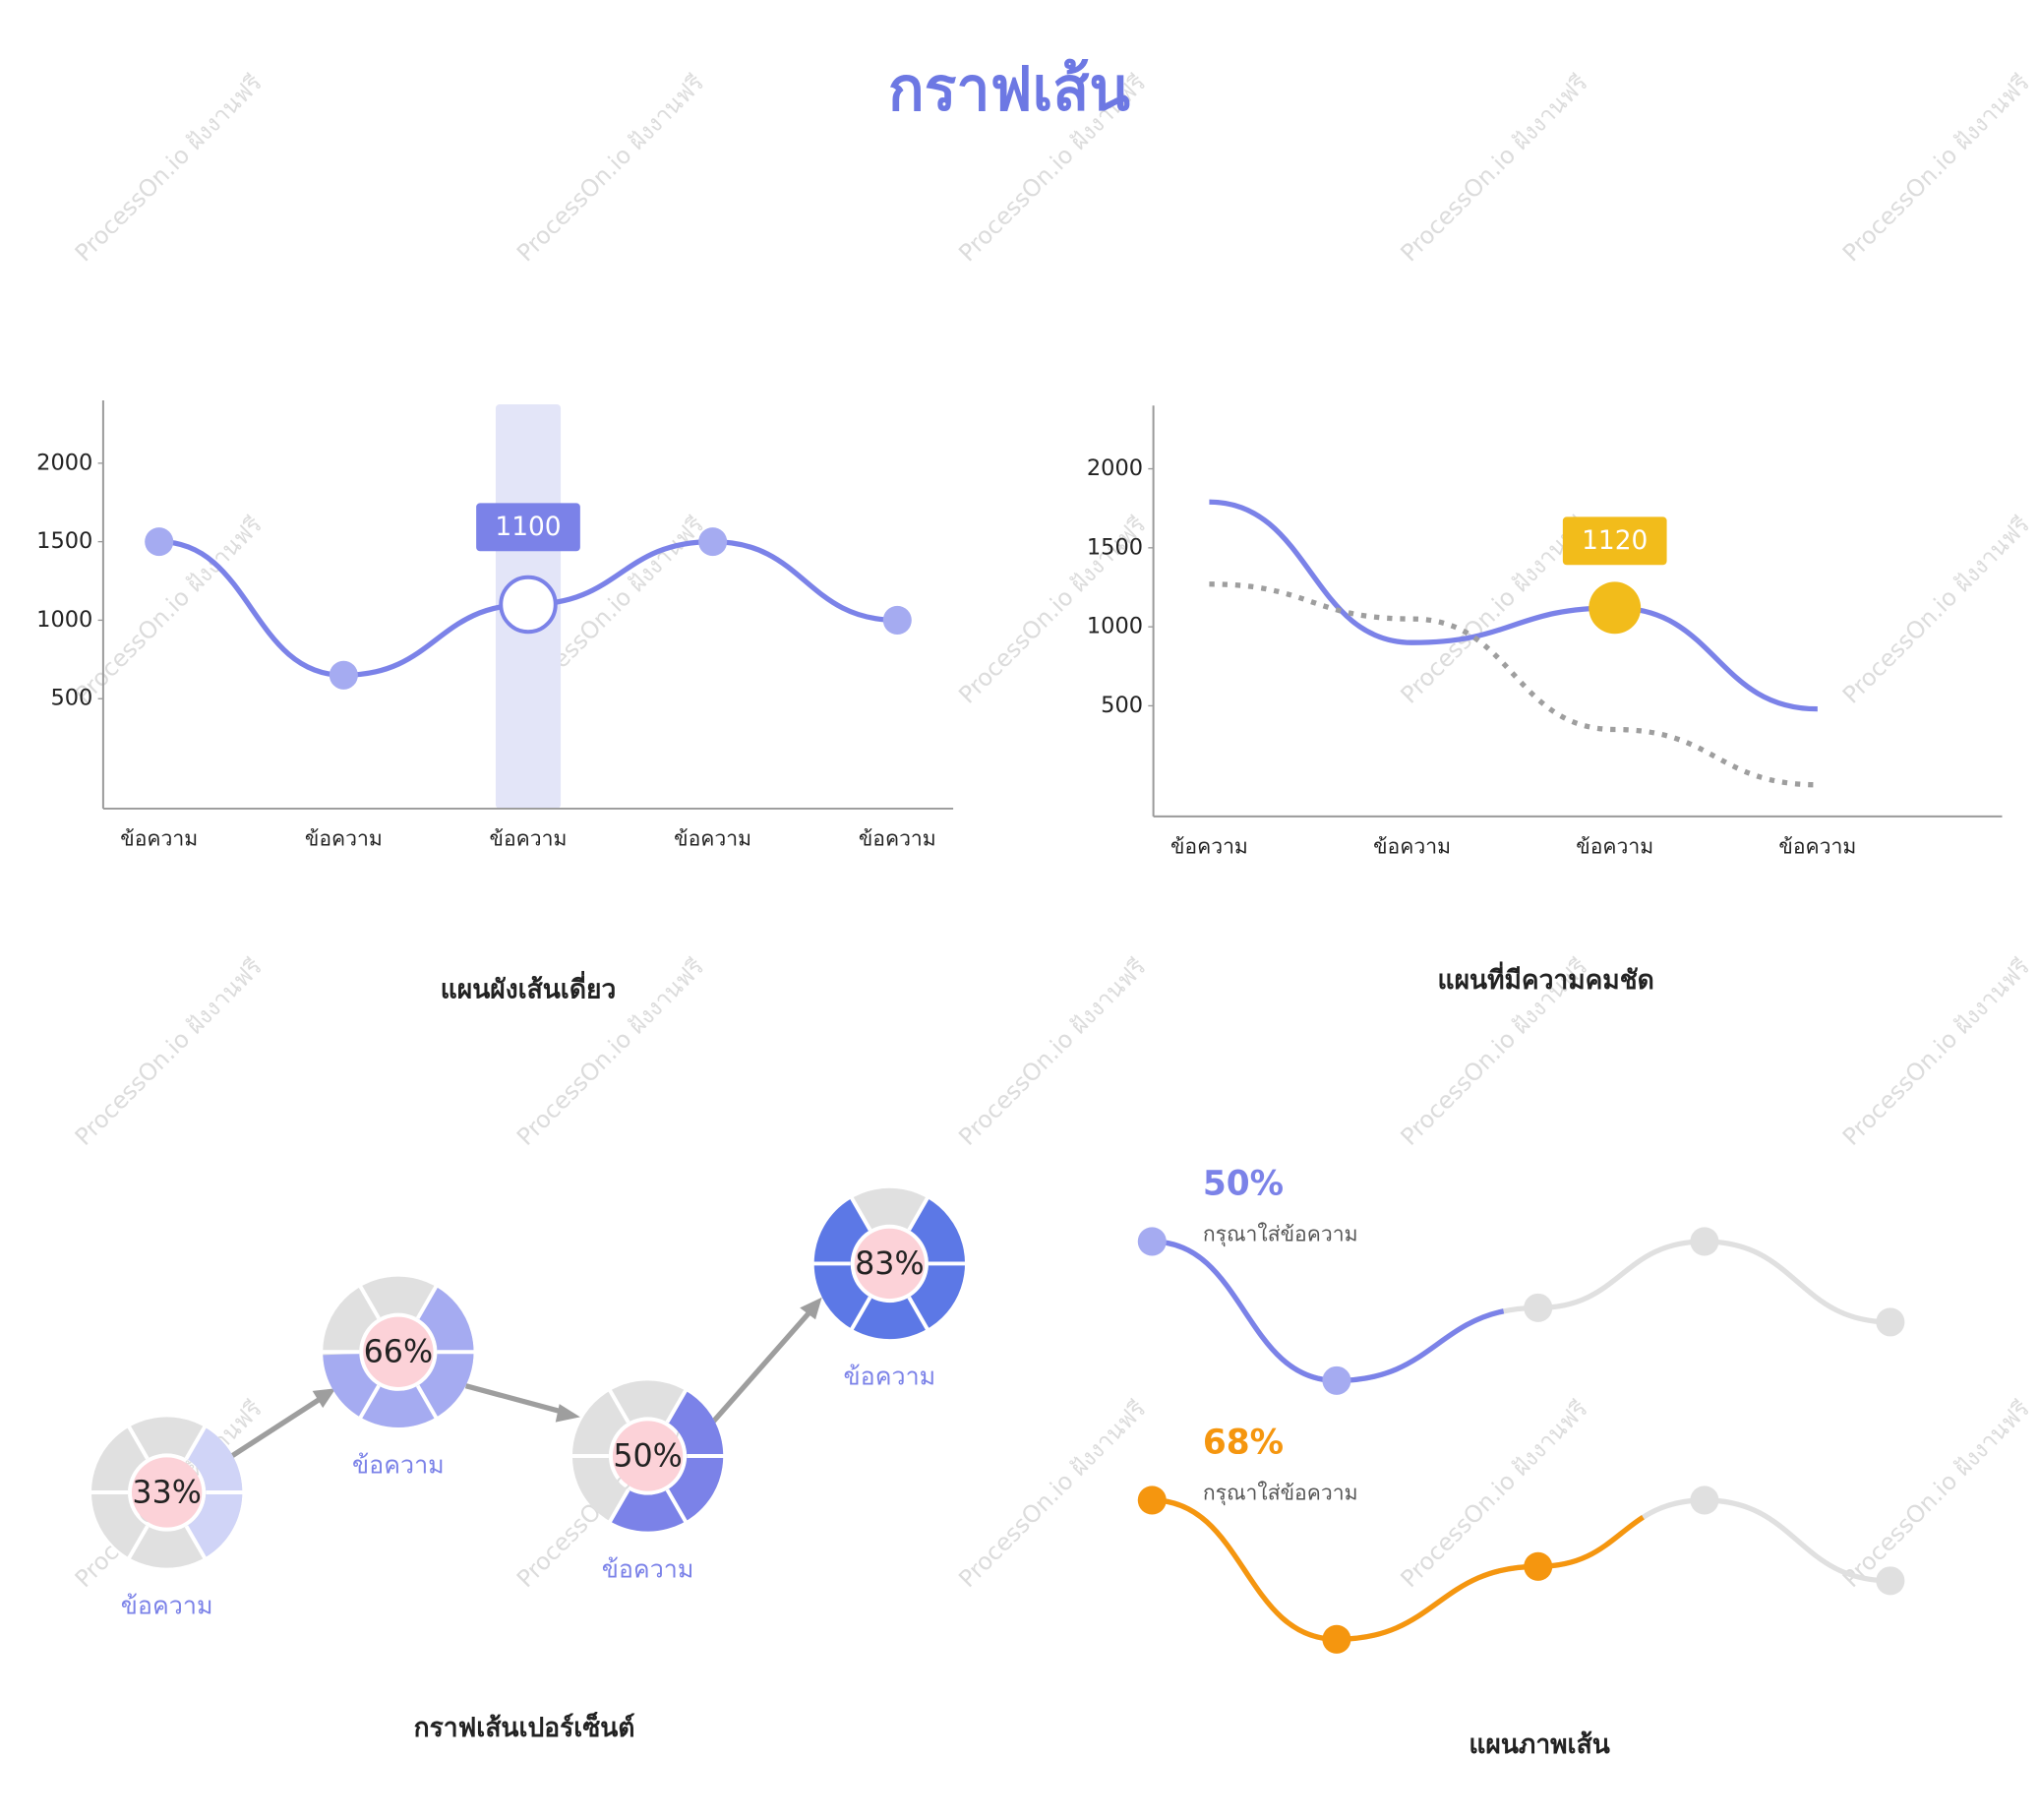 The height and width of the screenshot is (1820, 2039). Describe the element at coordinates (524, 1727) in the screenshot. I see `chart-title: กราฟเส้นเปอร์เซ็นต์` at that location.